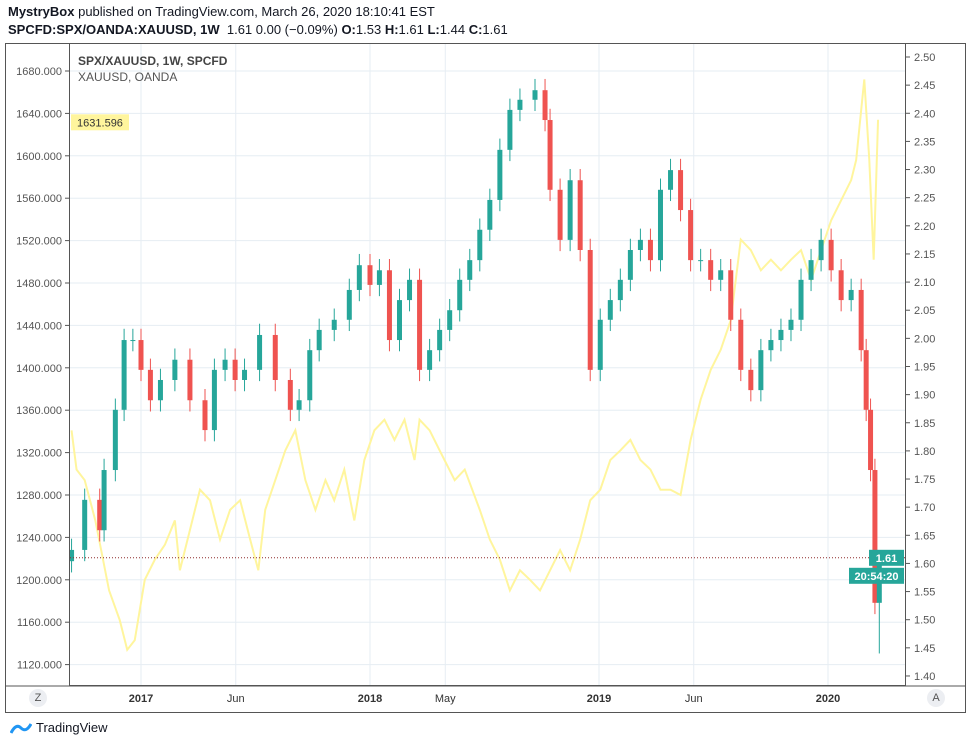  Describe the element at coordinates (924, 536) in the screenshot. I see `right-axis-label: 1.65` at that location.